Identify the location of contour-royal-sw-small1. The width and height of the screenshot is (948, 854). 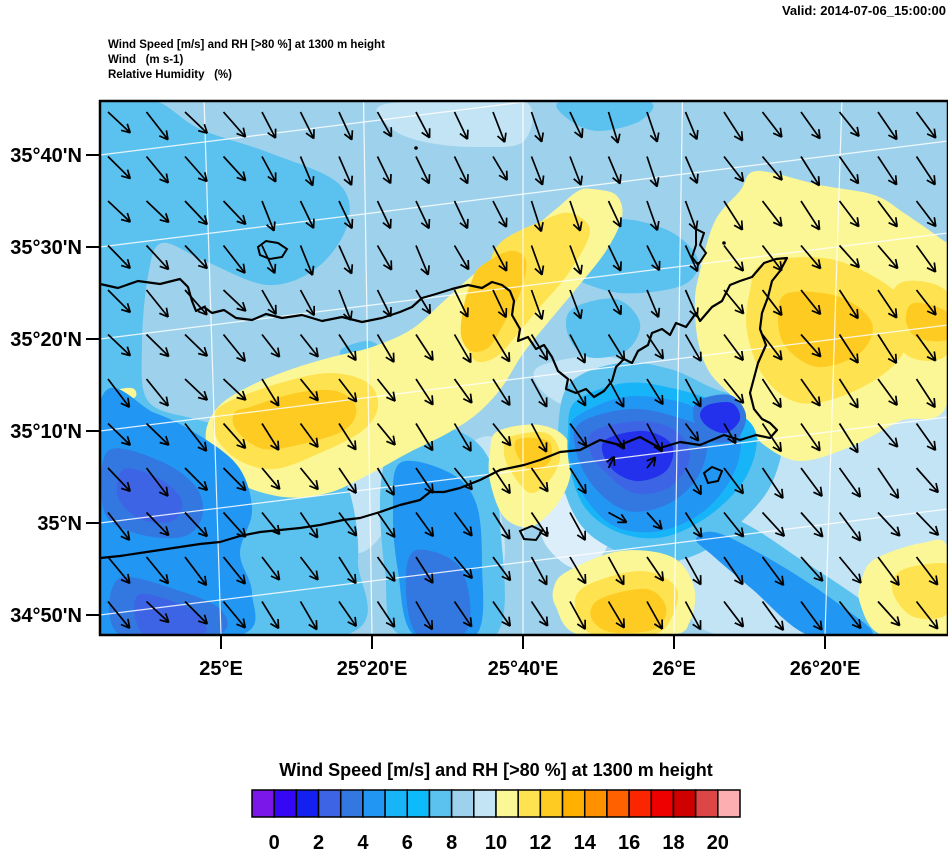
(149, 495).